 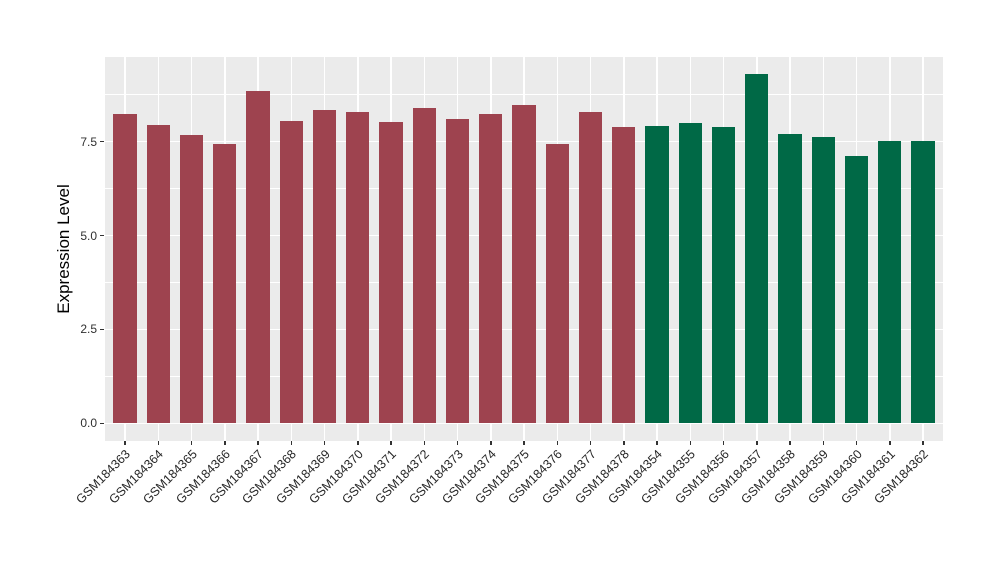 I want to click on bar-GSM184372, so click(x=424, y=265).